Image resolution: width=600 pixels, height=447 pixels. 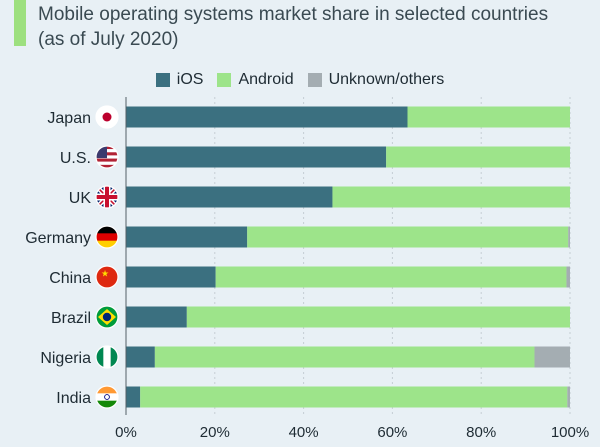 What do you see at coordinates (107, 237) in the screenshot?
I see `flag-germany-icon` at bounding box center [107, 237].